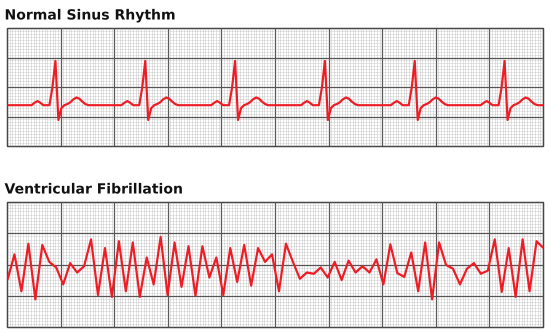  Describe the element at coordinates (90, 16) in the screenshot. I see `chart-title: Normal Sinus Rhythm` at that location.